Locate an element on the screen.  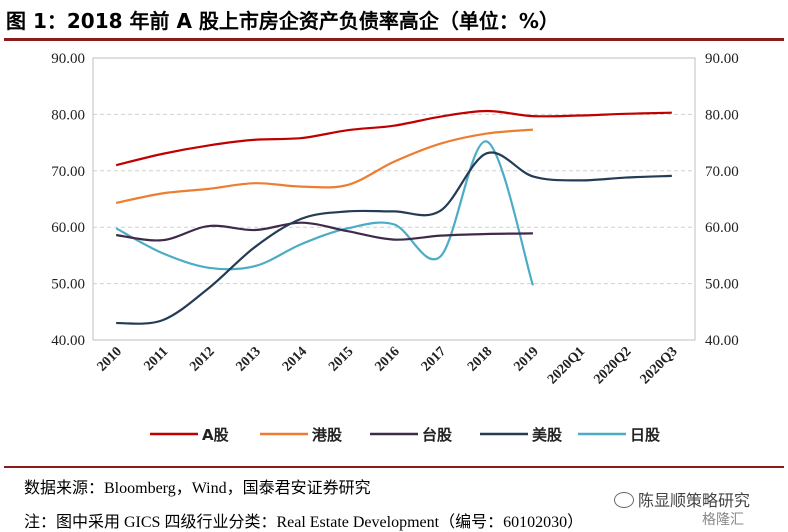
series-line-日股 is located at coordinates (324, 213).